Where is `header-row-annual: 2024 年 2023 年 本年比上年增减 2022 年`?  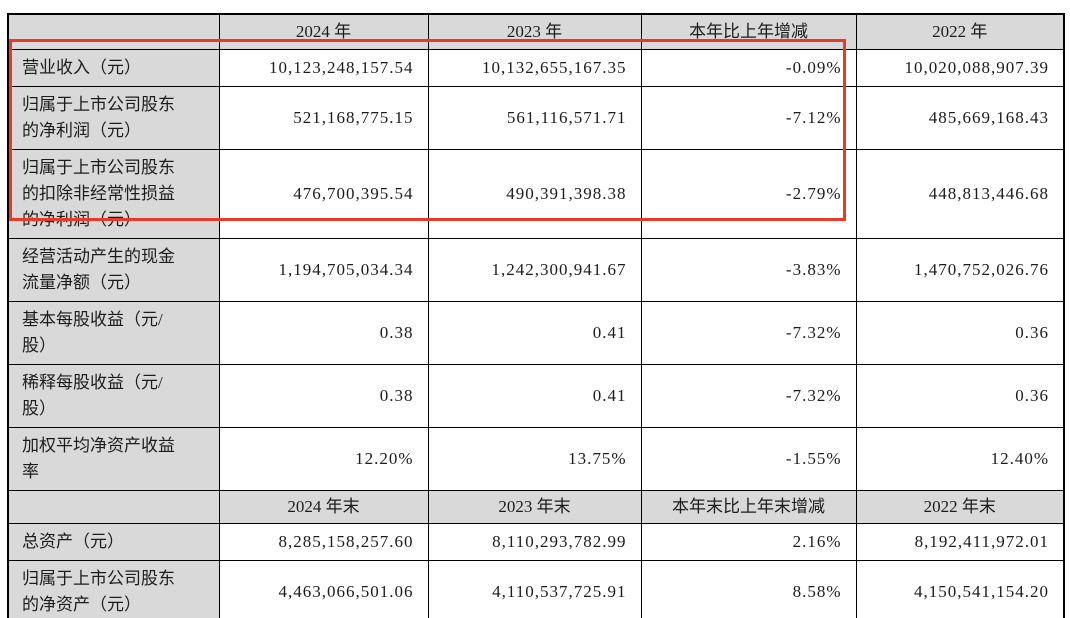
header-row-annual: 2024 年 2023 年 本年比上年增减 2022 年 is located at coordinates (536, 31).